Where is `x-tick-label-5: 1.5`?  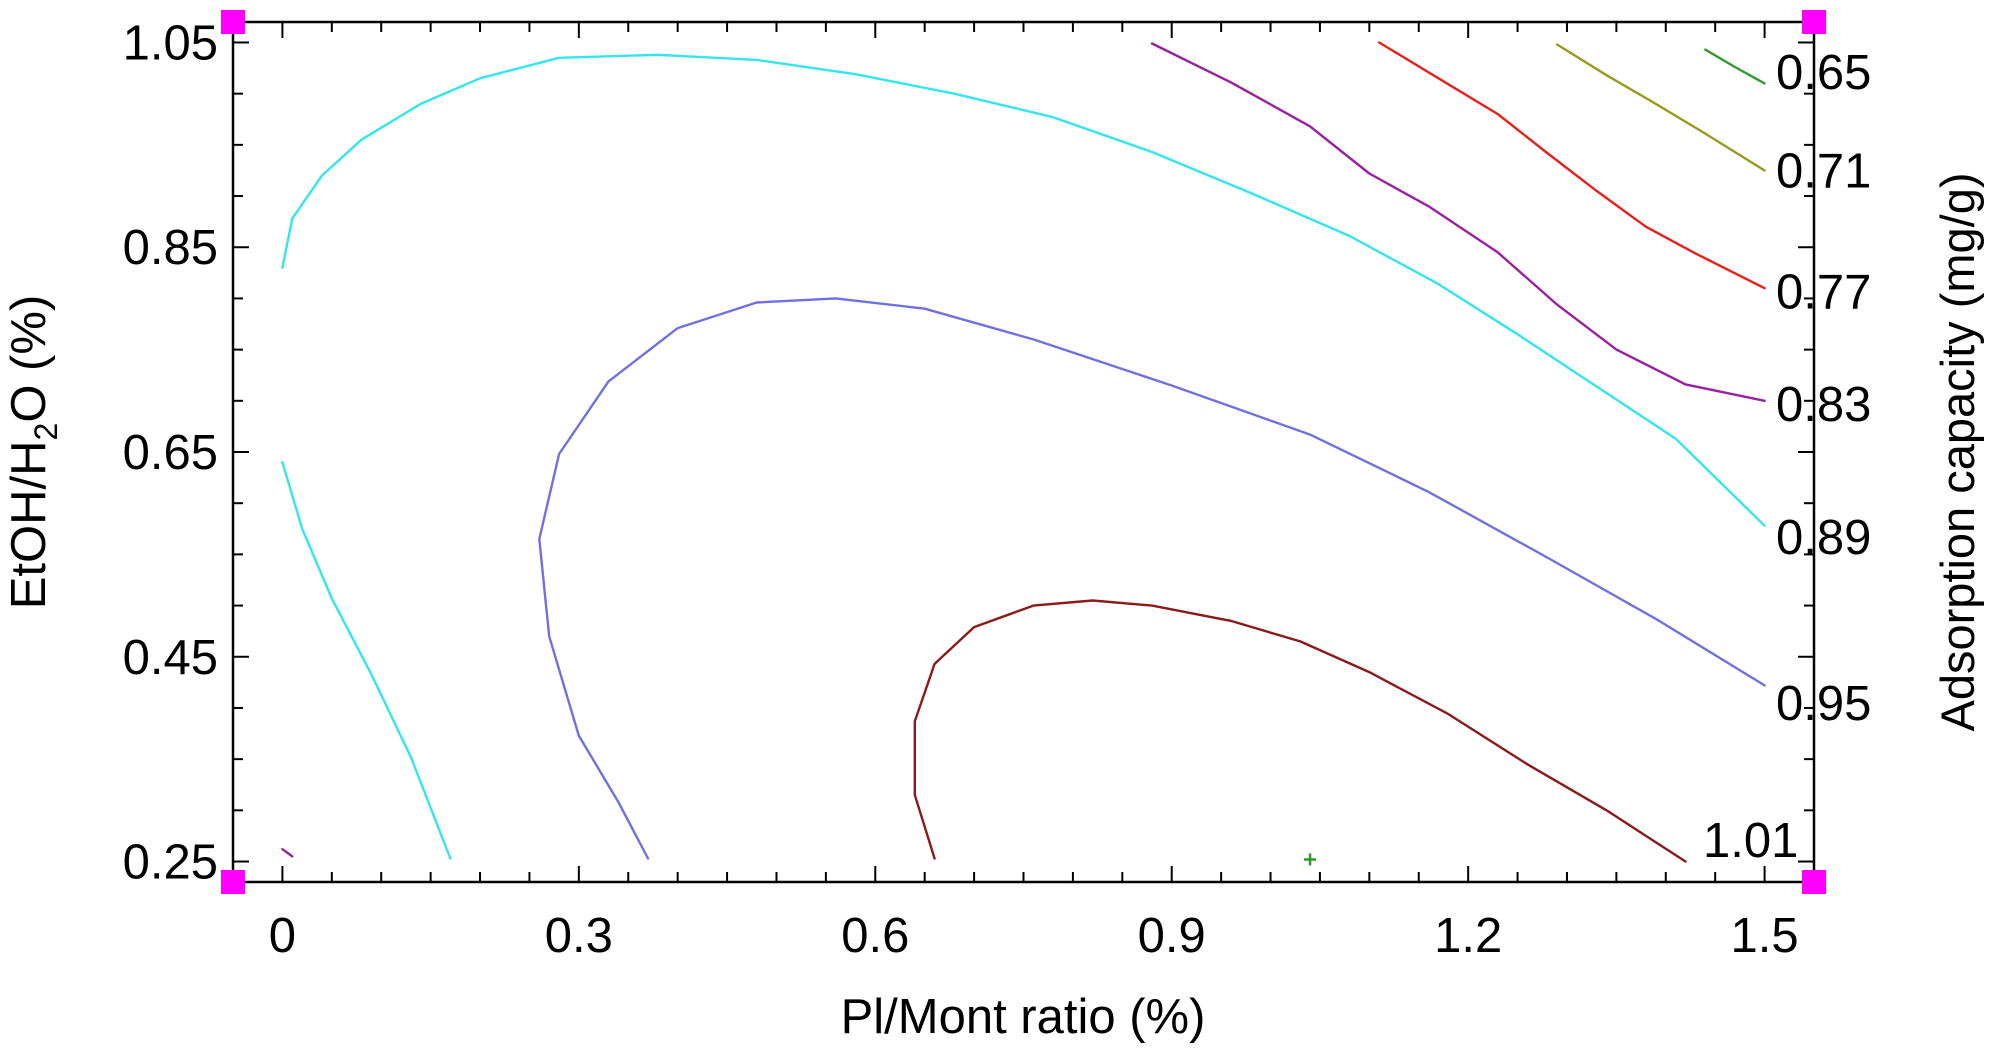
x-tick-label-5: 1.5 is located at coordinates (1765, 936).